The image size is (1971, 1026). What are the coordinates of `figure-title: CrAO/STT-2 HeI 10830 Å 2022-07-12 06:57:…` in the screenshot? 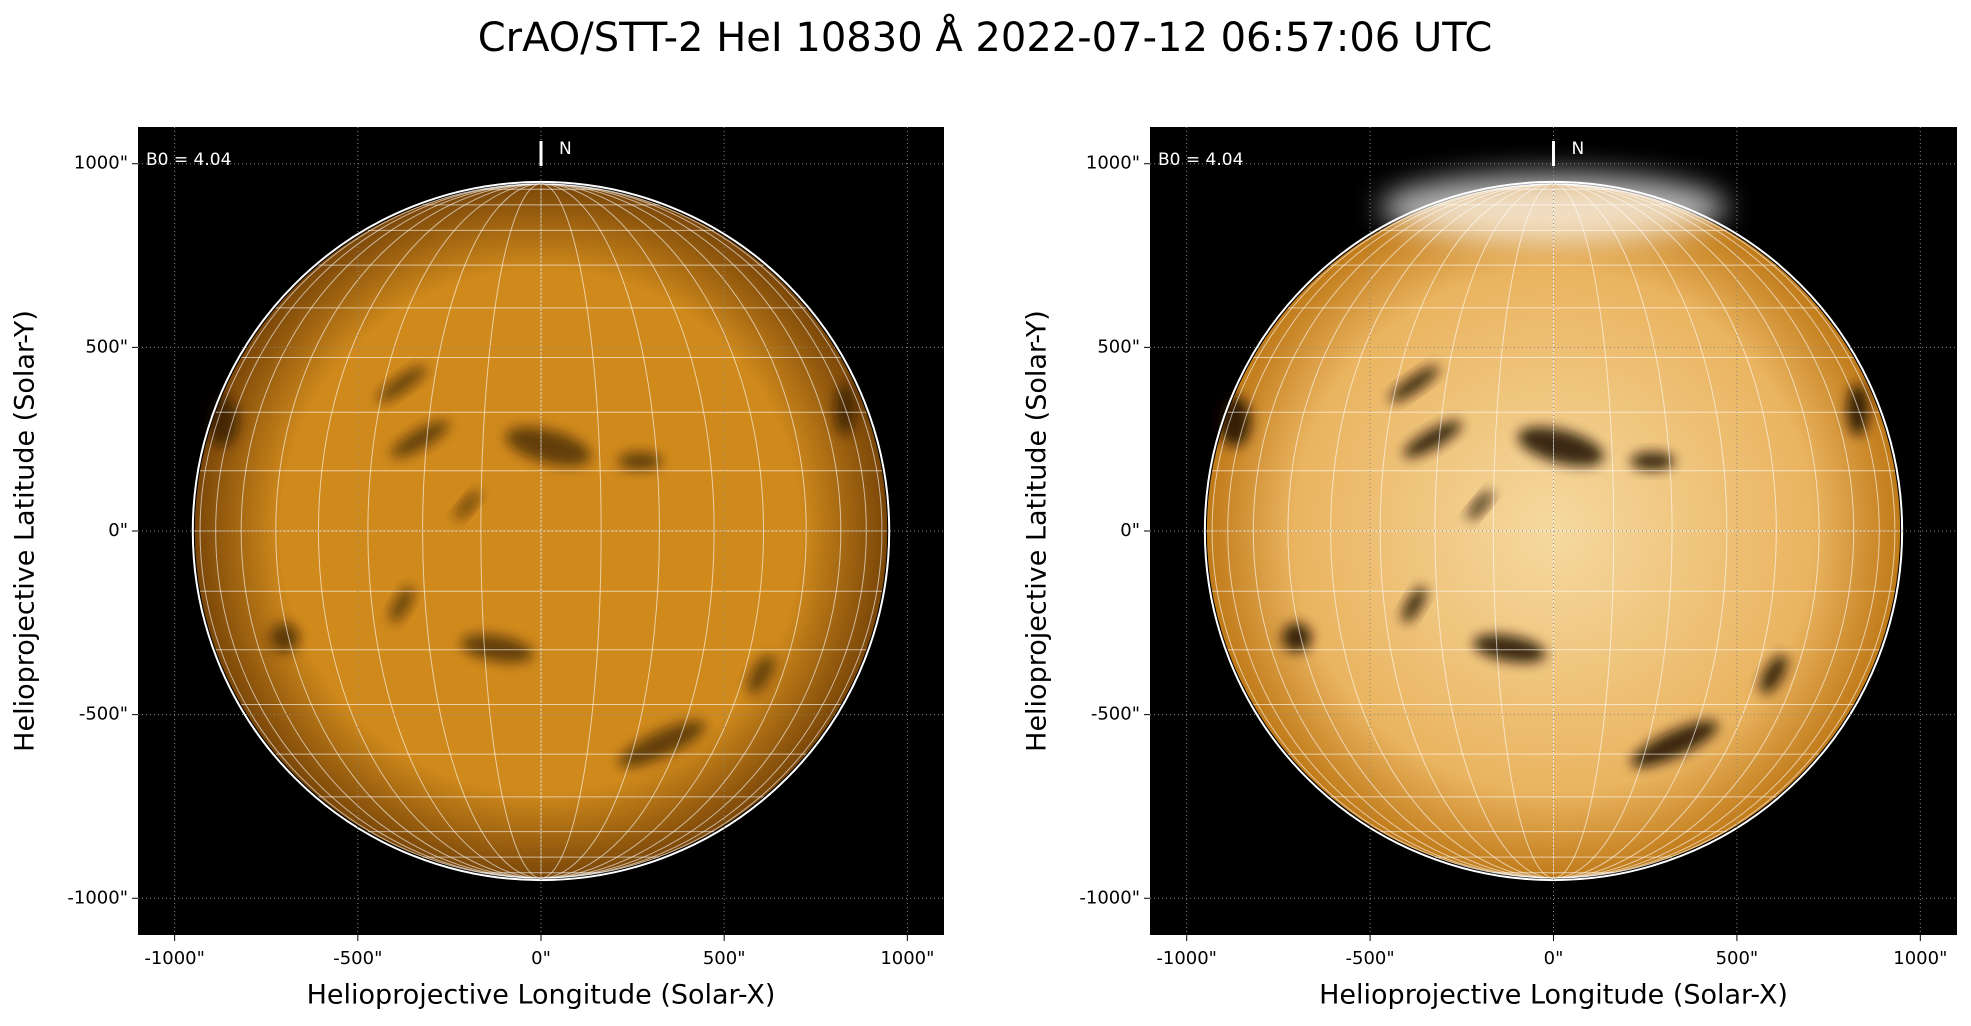 It's located at (985, 37).